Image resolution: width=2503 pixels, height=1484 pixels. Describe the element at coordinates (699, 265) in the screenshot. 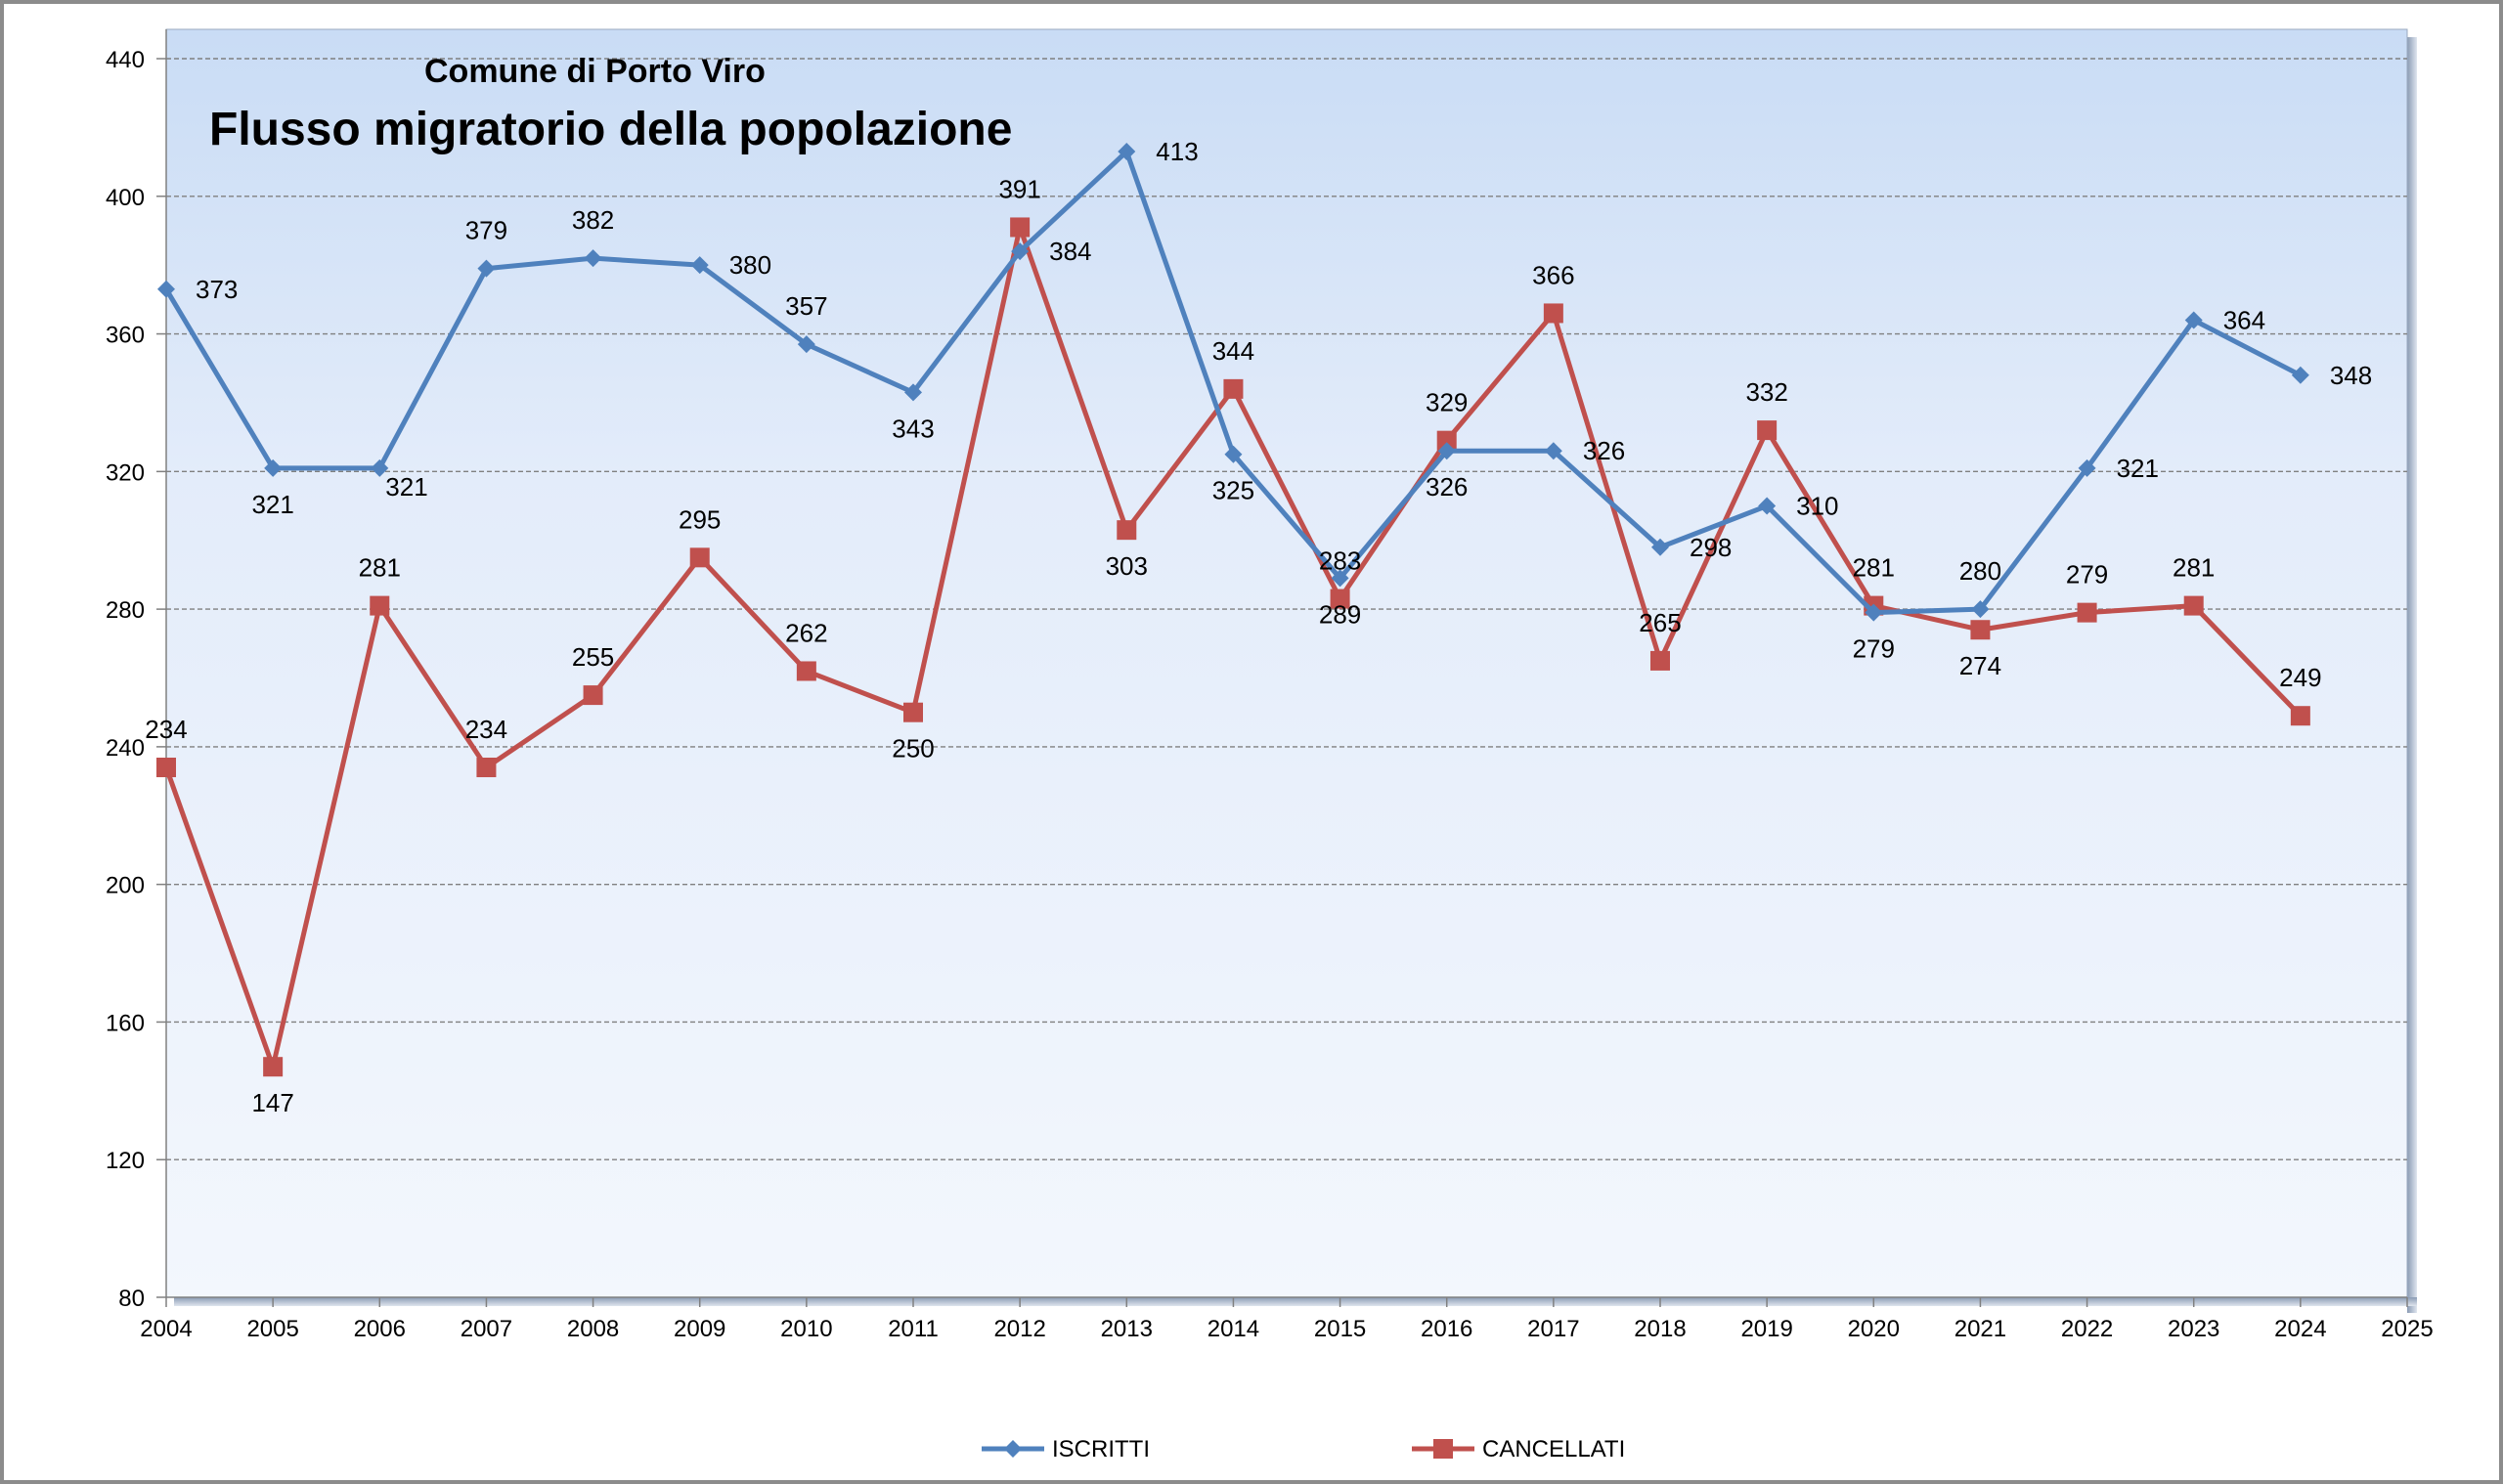

I see `marker-iscritti-2009` at that location.